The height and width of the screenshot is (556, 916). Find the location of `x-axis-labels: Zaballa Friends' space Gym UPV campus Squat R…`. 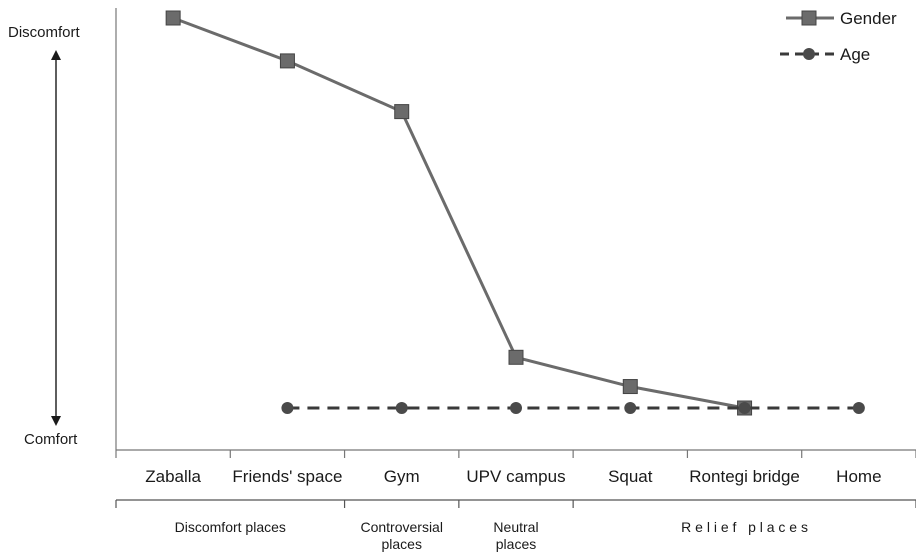

x-axis-labels: Zaballa Friends' space Gym UPV campus Squat R… is located at coordinates (513, 476).